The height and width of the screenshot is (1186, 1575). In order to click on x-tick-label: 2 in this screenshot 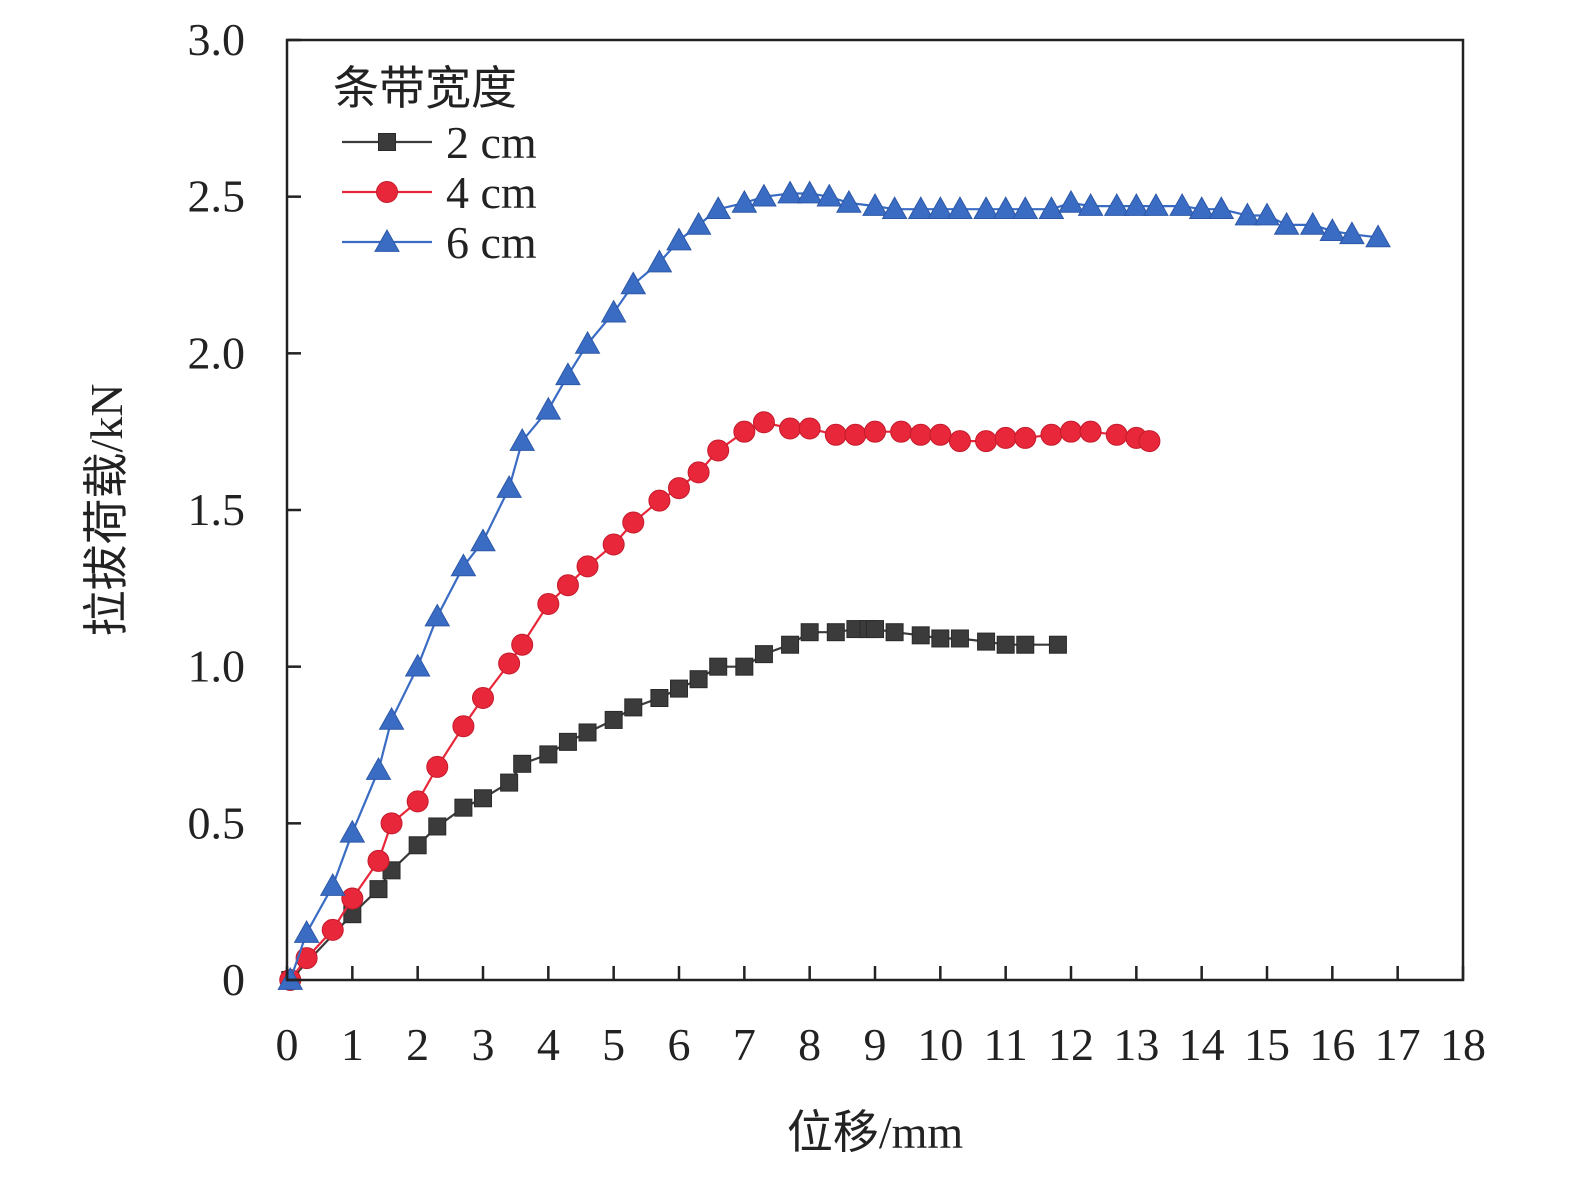, I will do `click(417, 1044)`.